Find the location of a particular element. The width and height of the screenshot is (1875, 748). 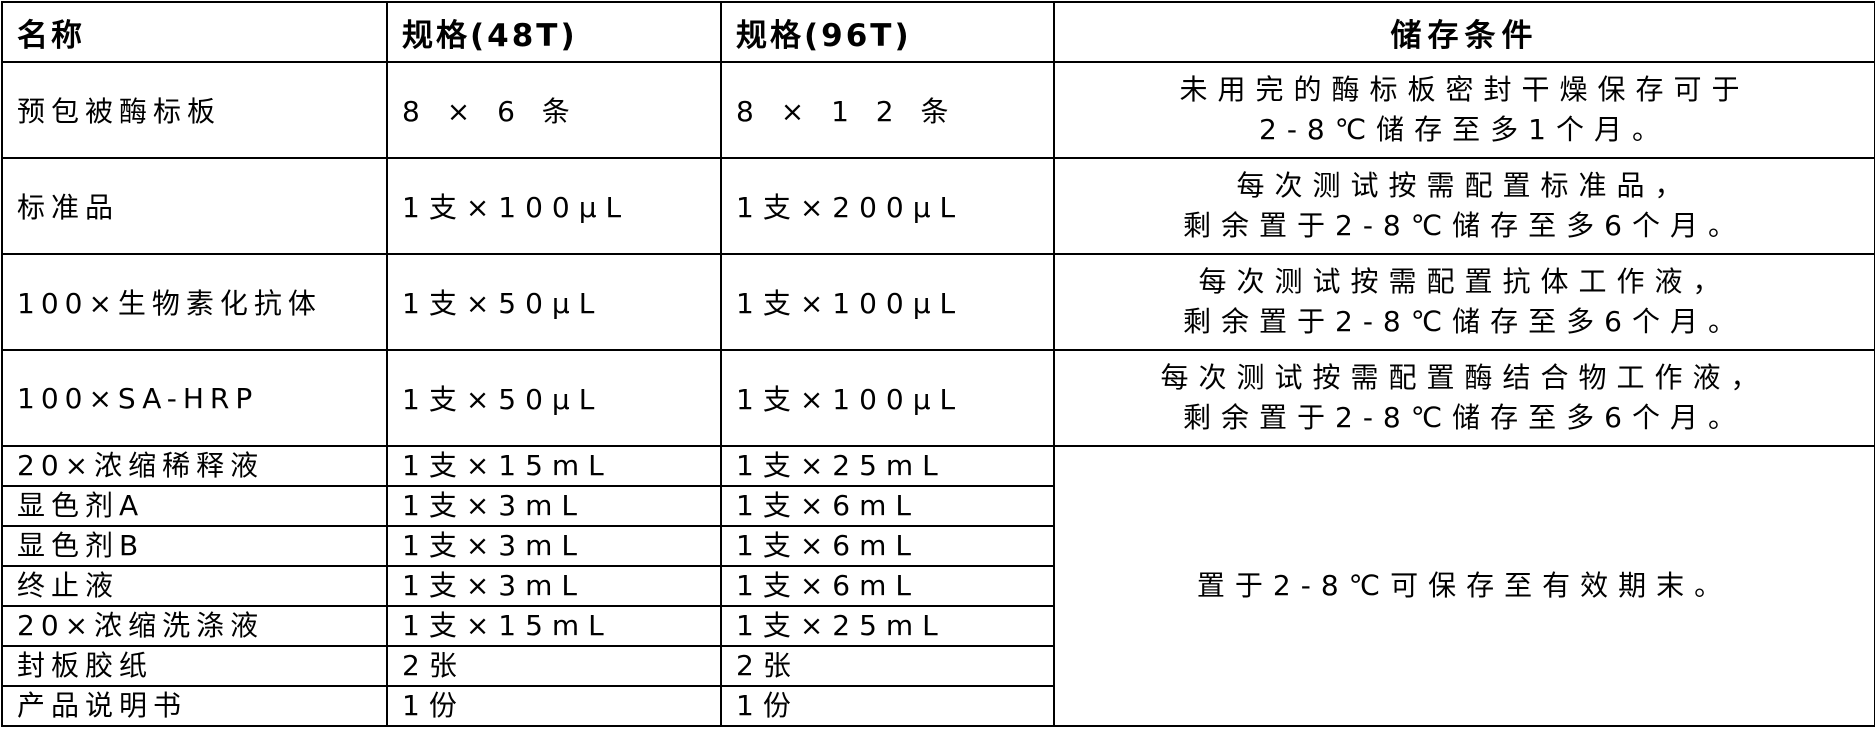

spec-96t: 1支×200μL is located at coordinates (887, 206).